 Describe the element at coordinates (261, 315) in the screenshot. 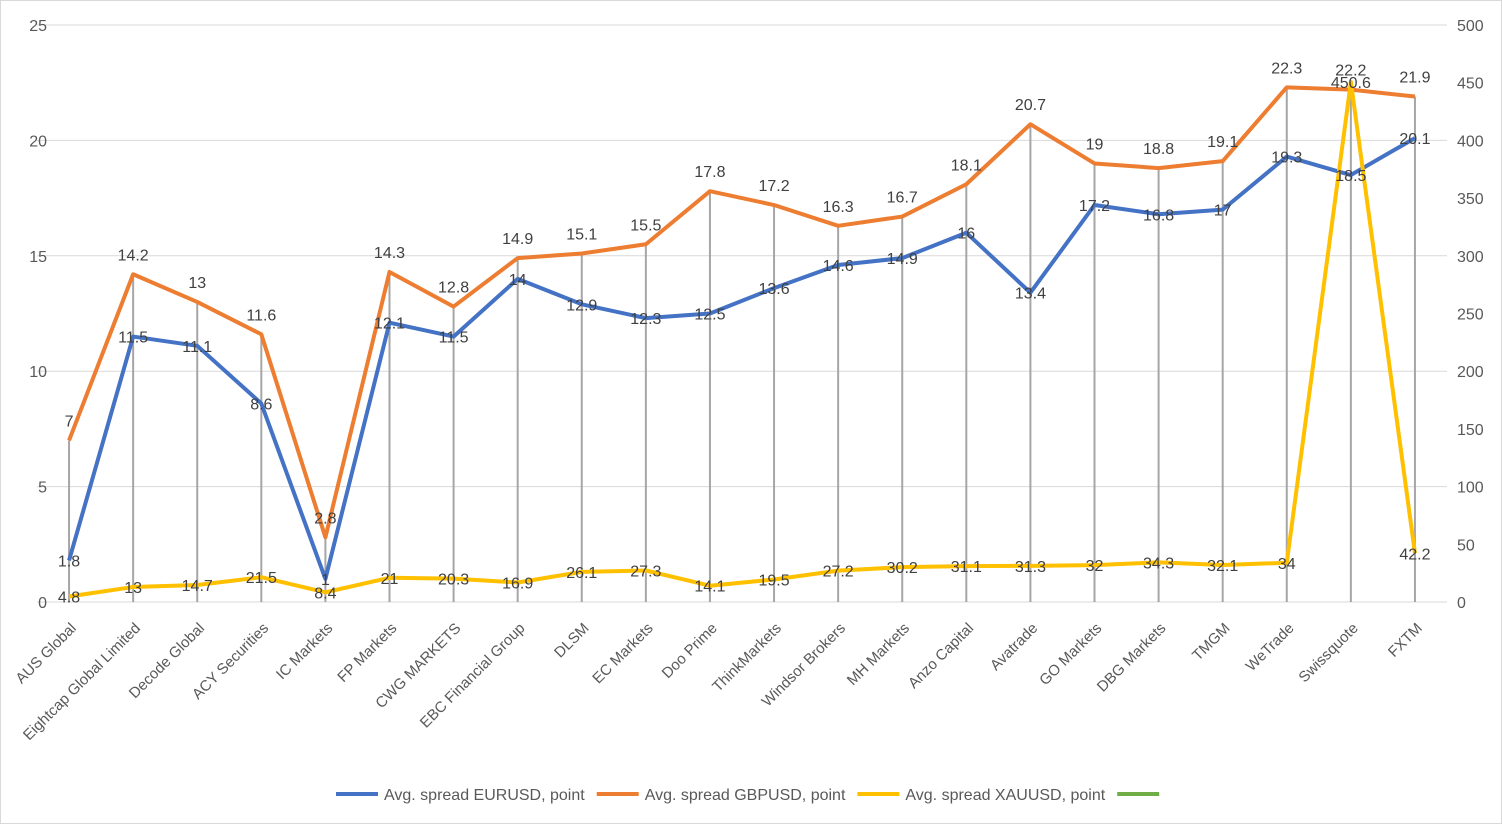

I see `data-label: 11.6` at that location.